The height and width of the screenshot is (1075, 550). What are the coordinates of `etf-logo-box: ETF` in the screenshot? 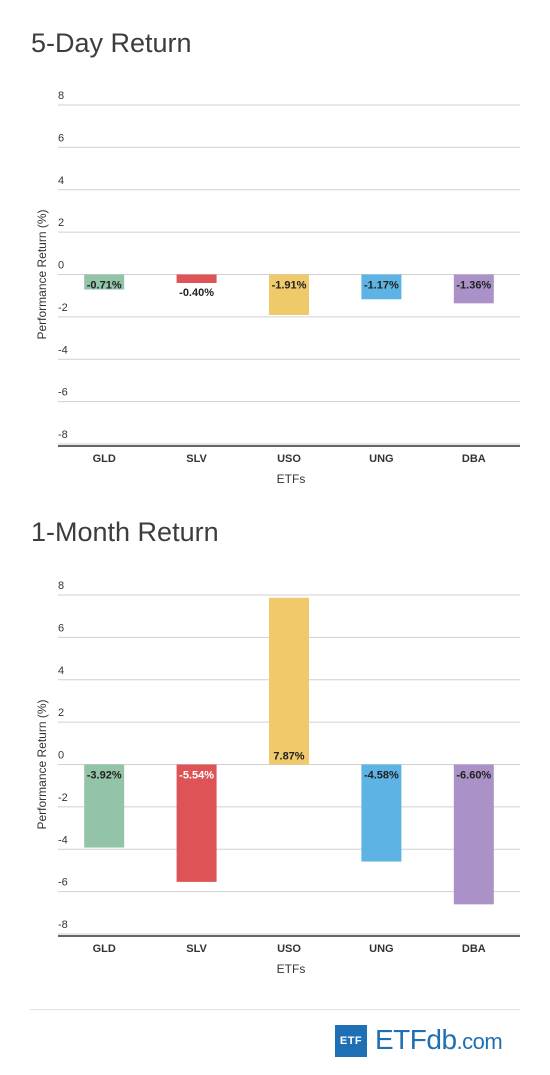 It's located at (351, 1041).